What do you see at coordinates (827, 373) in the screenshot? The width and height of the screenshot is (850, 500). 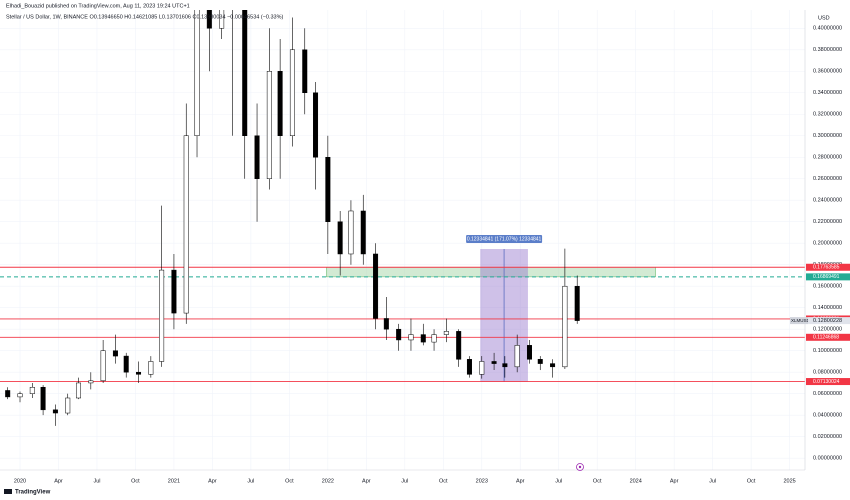 I see `y-tick-label: 0.08000000` at bounding box center [827, 373].